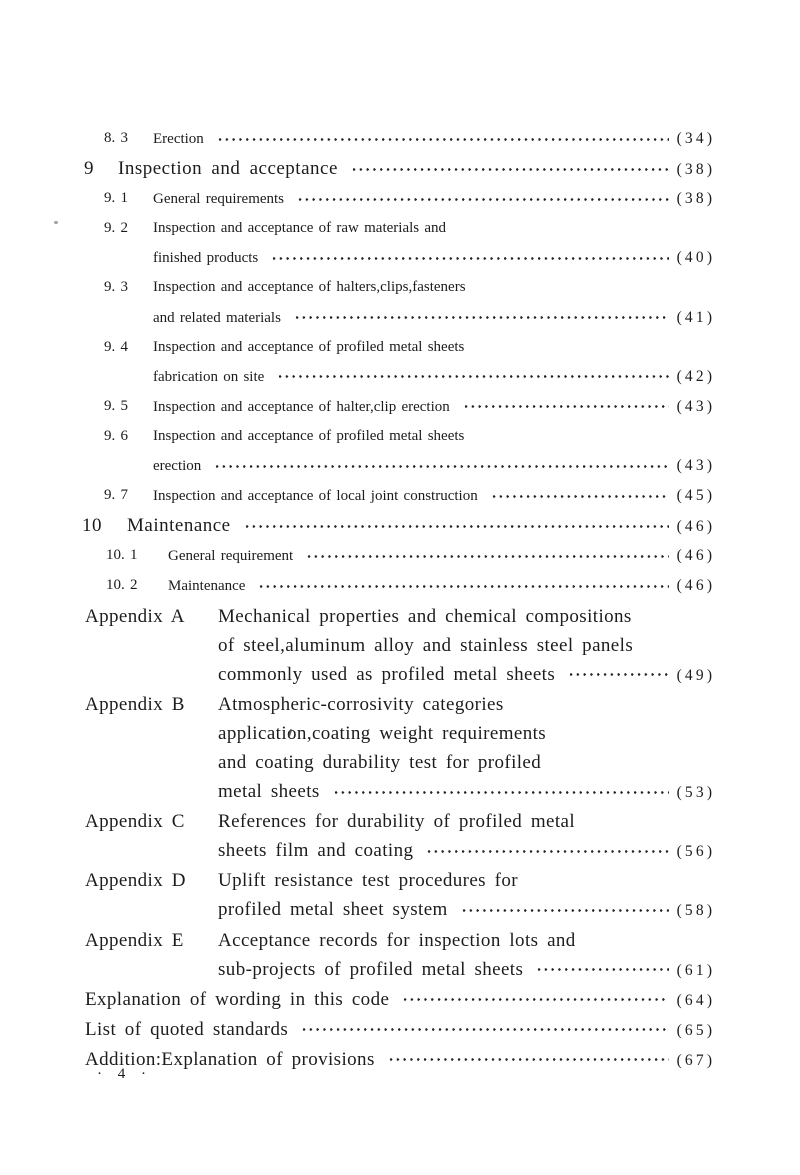  I want to click on toc-entry-line: General requirement (46), so click(440, 556).